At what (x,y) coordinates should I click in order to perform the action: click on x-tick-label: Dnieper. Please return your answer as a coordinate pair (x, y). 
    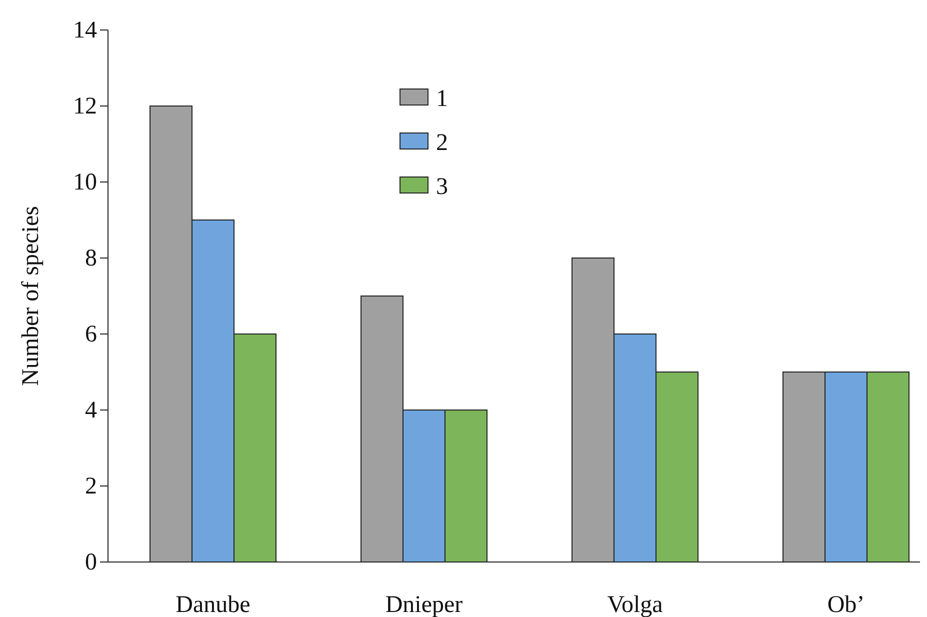
    Looking at the image, I should click on (424, 604).